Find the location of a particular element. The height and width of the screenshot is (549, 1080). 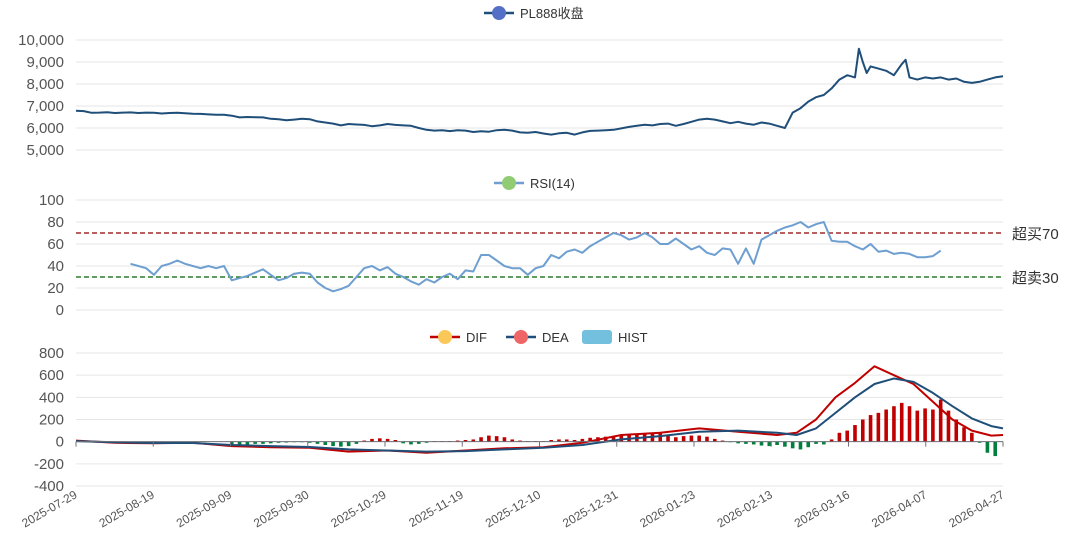

y-tick-label: 20 is located at coordinates (55, 288).